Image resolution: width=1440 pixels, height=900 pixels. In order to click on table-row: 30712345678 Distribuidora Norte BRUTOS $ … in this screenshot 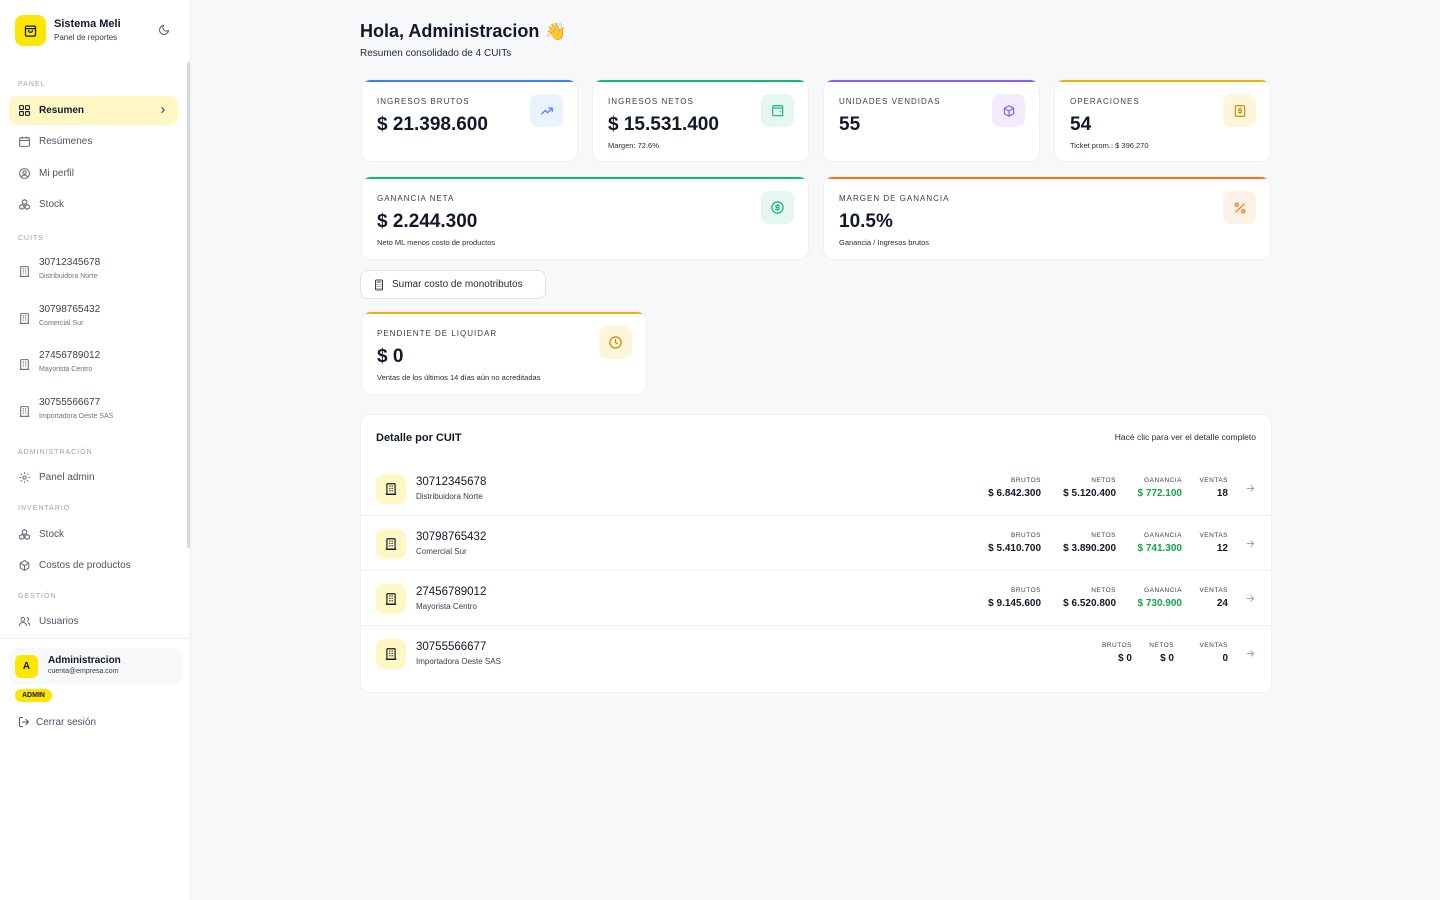, I will do `click(816, 488)`.